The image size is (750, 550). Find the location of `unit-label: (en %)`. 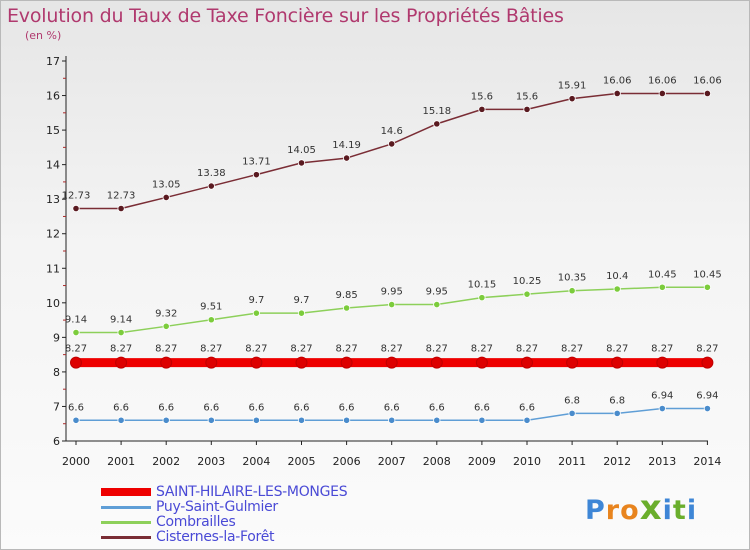

unit-label: (en %) is located at coordinates (43, 35).